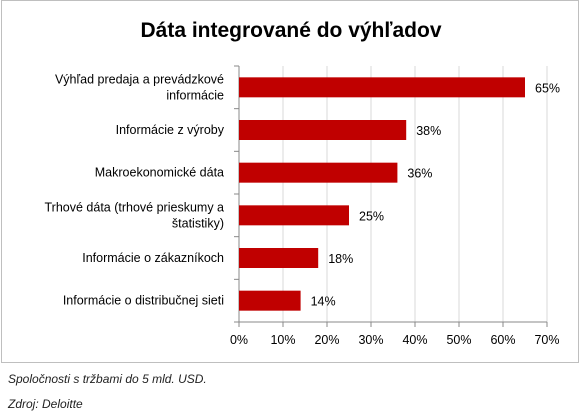 The image size is (583, 411). Describe the element at coordinates (371, 216) in the screenshot. I see `data-label: 25%` at that location.